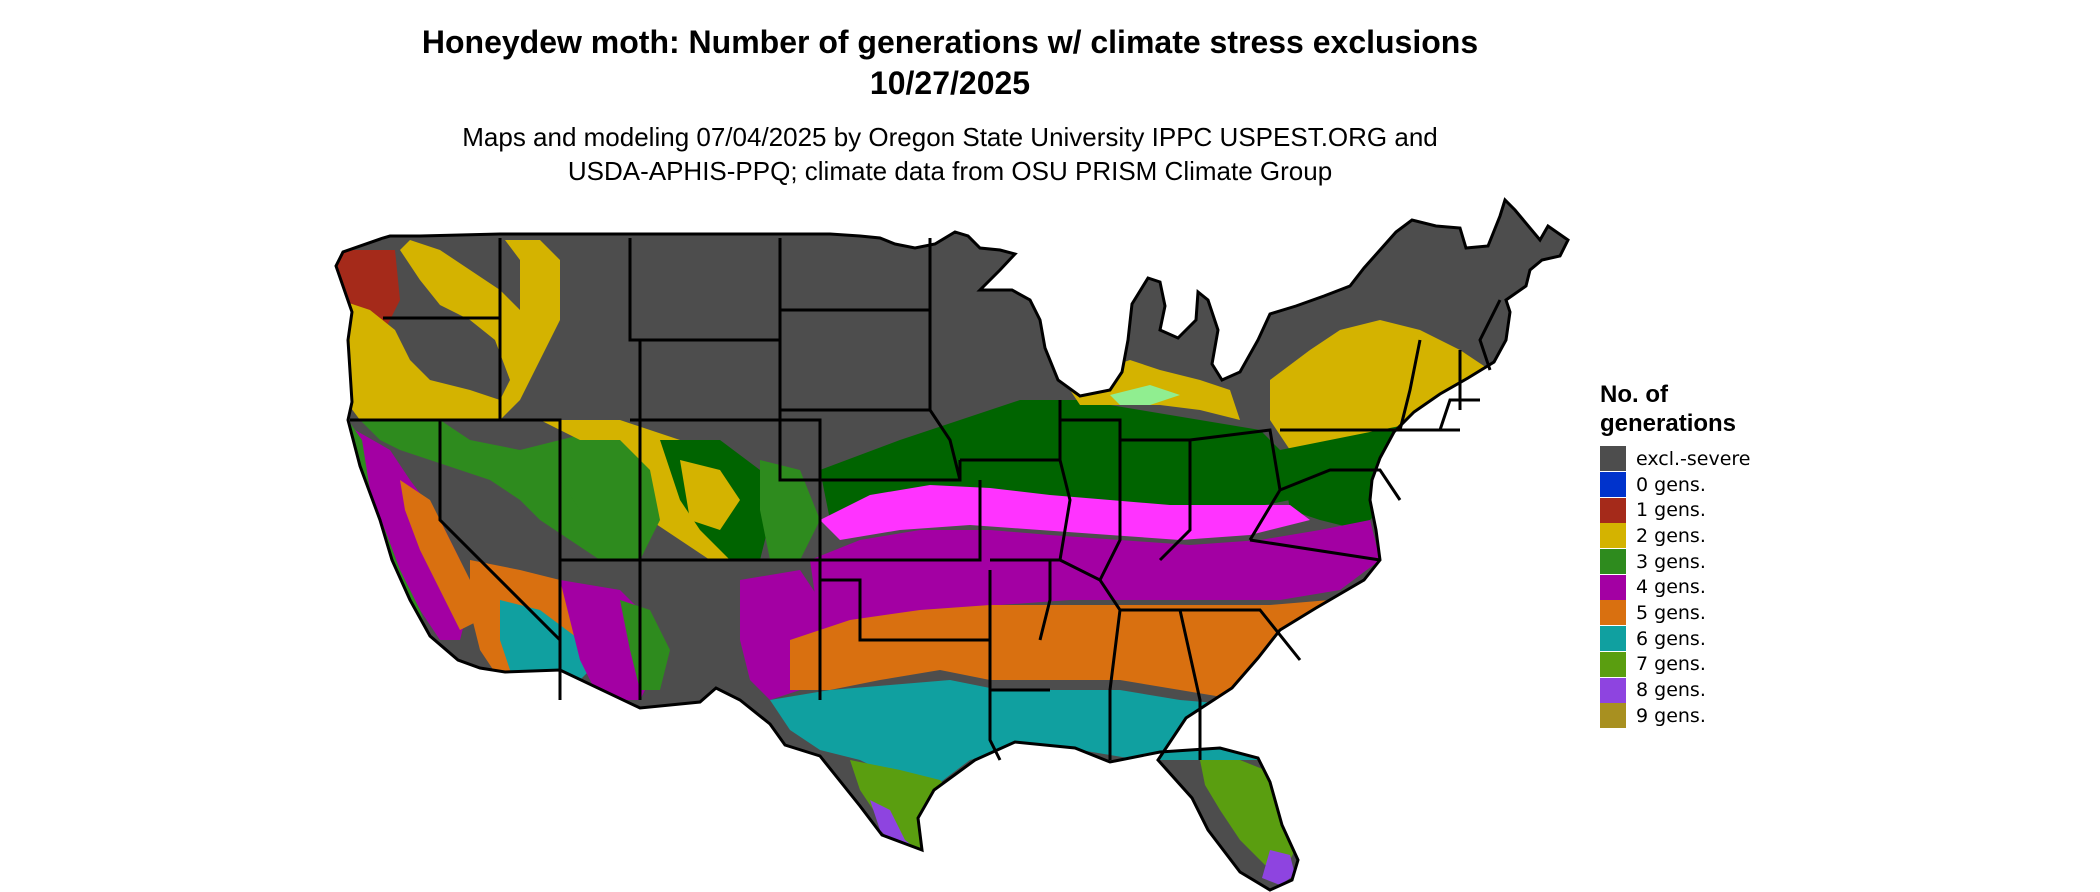 The height and width of the screenshot is (892, 2100). I want to click on zone-6gen-band, so click(1020, 735).